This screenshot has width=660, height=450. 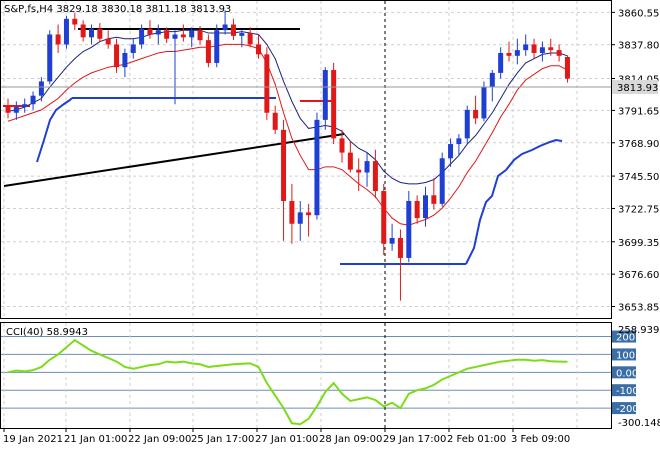 I want to click on time-tick-label: 2 Feb 01:00, so click(x=476, y=439).